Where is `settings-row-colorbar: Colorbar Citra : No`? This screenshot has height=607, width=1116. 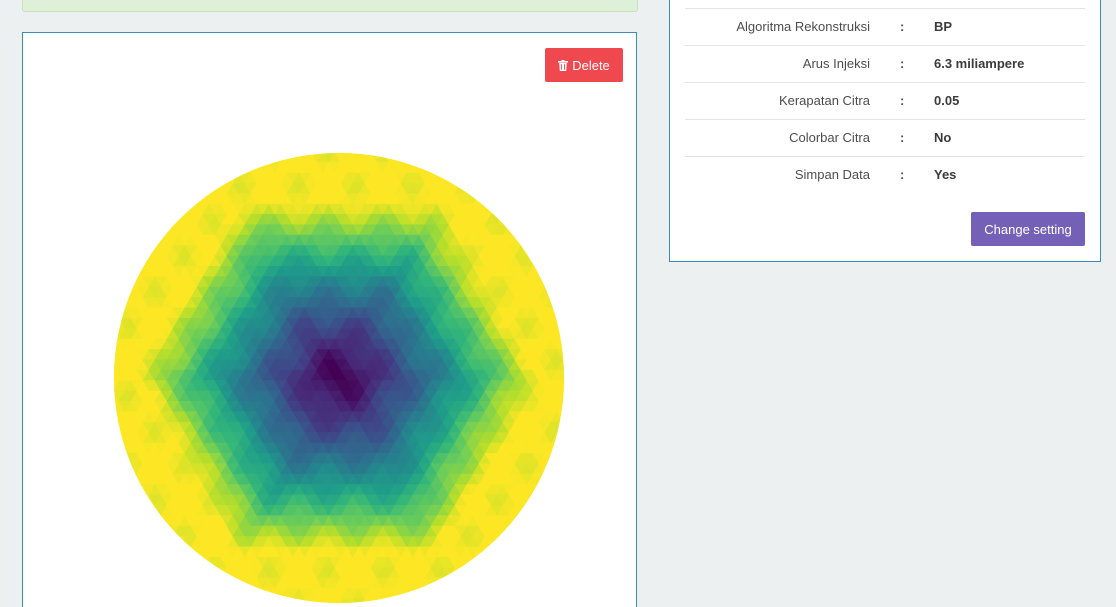
settings-row-colorbar: Colorbar Citra : No is located at coordinates (885, 137).